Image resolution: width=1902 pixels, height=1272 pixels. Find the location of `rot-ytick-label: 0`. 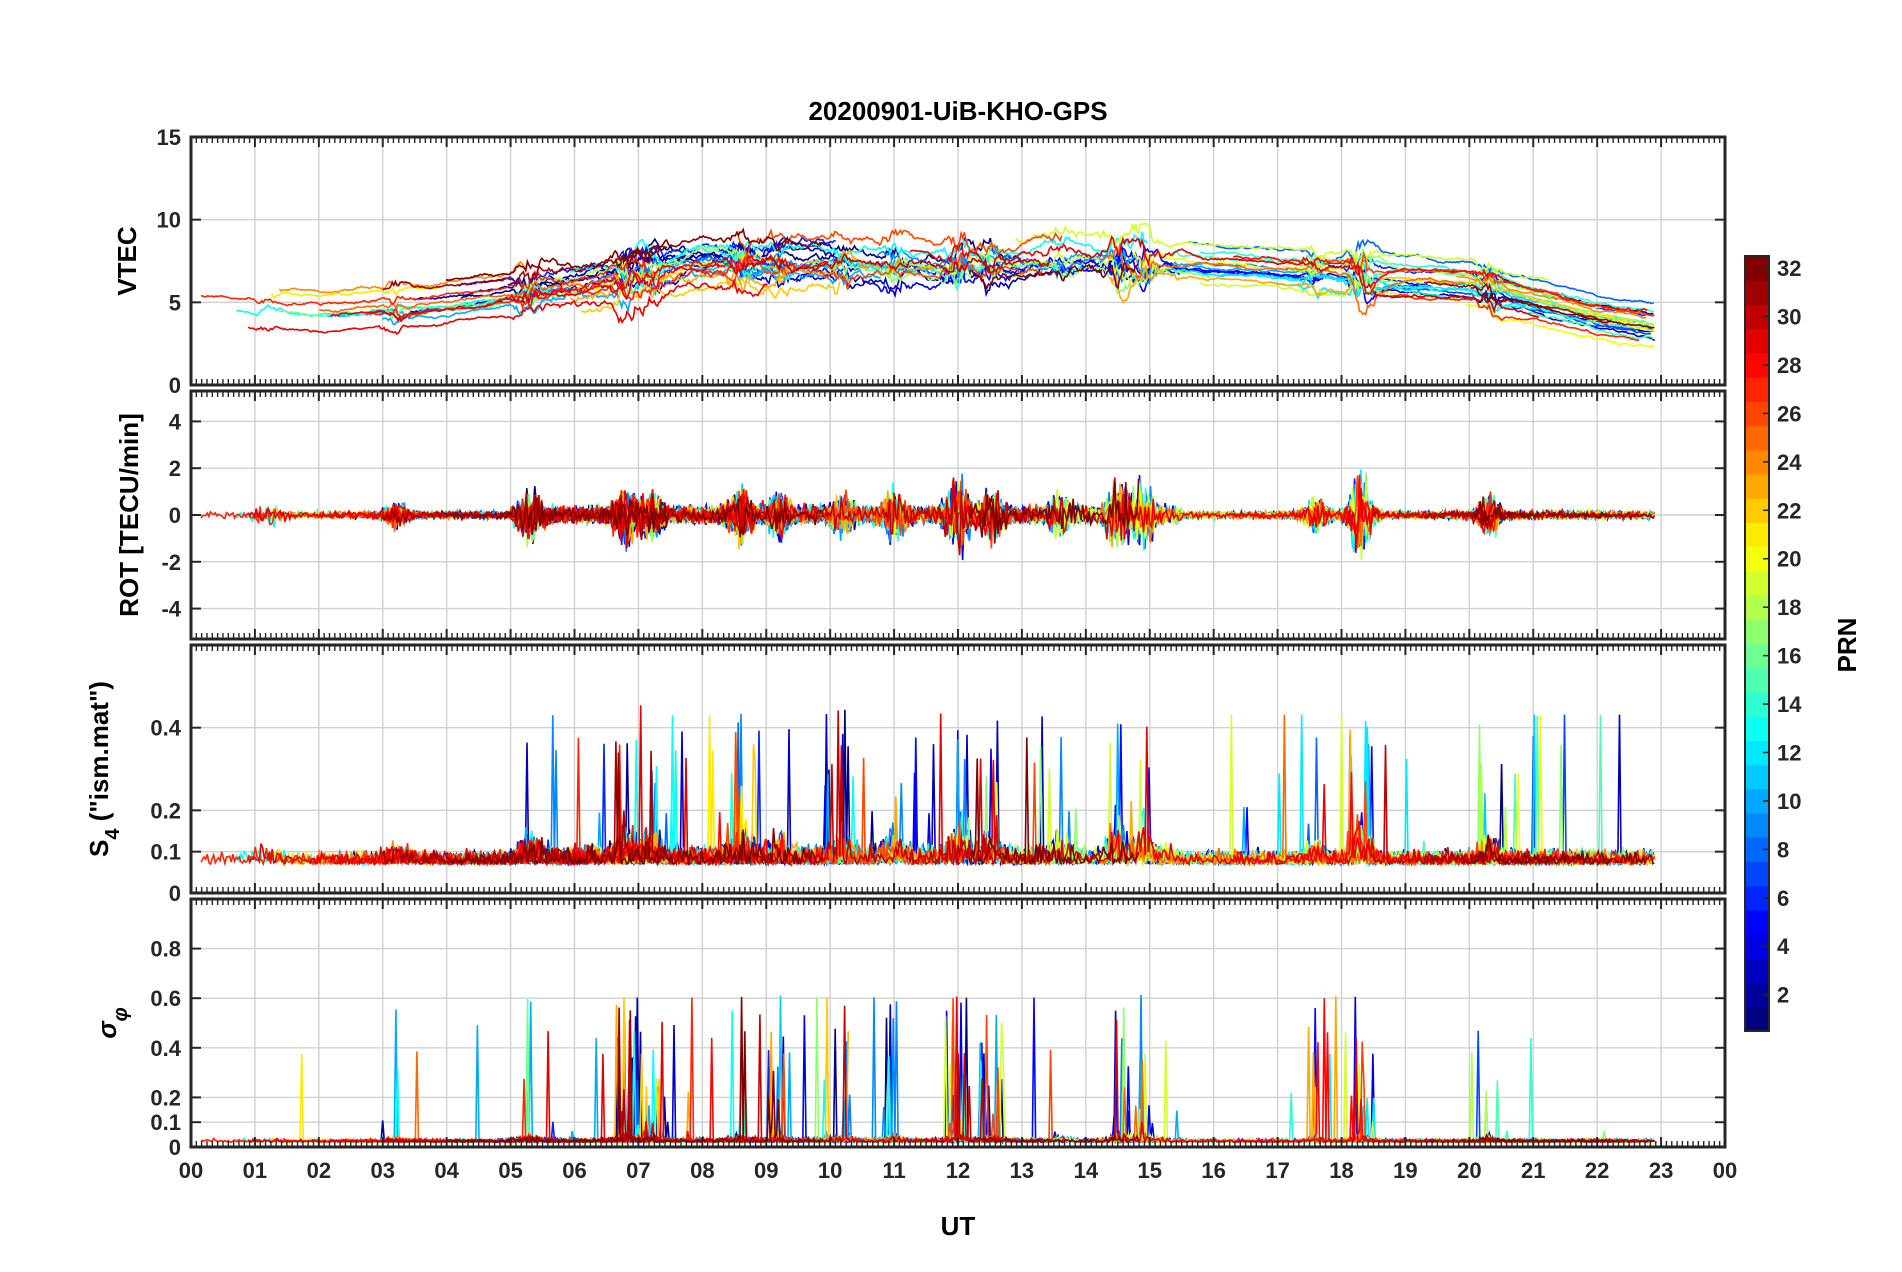

rot-ytick-label: 0 is located at coordinates (175, 515).